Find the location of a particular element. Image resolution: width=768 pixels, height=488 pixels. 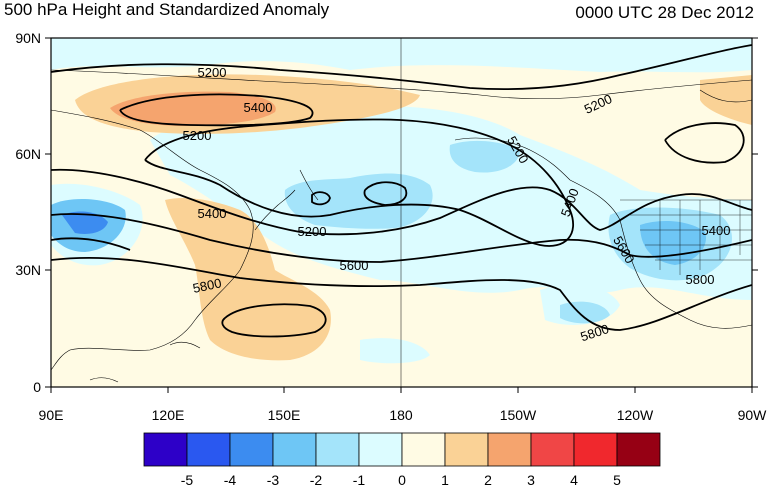

coast-arctic is located at coordinates (401, 84).